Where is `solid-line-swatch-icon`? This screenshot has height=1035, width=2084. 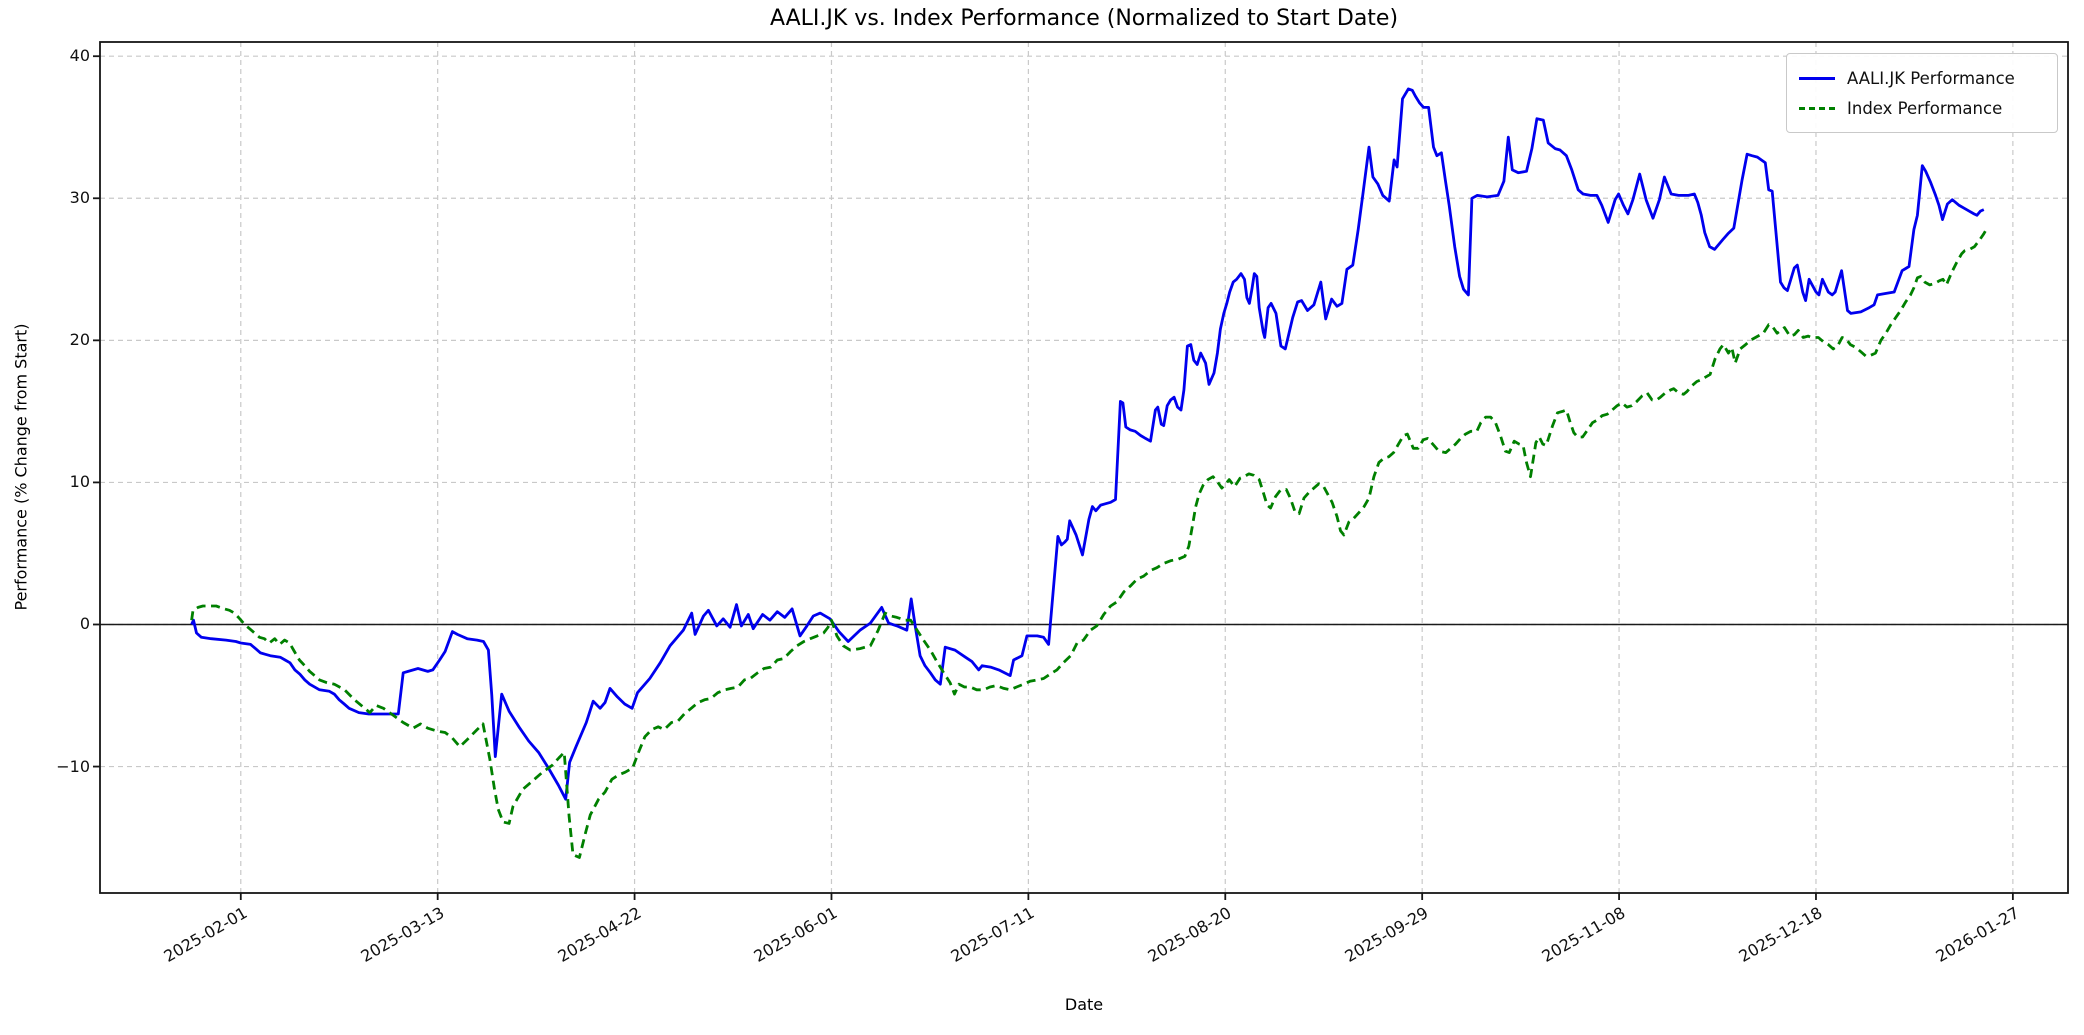 solid-line-swatch-icon is located at coordinates (1817, 78).